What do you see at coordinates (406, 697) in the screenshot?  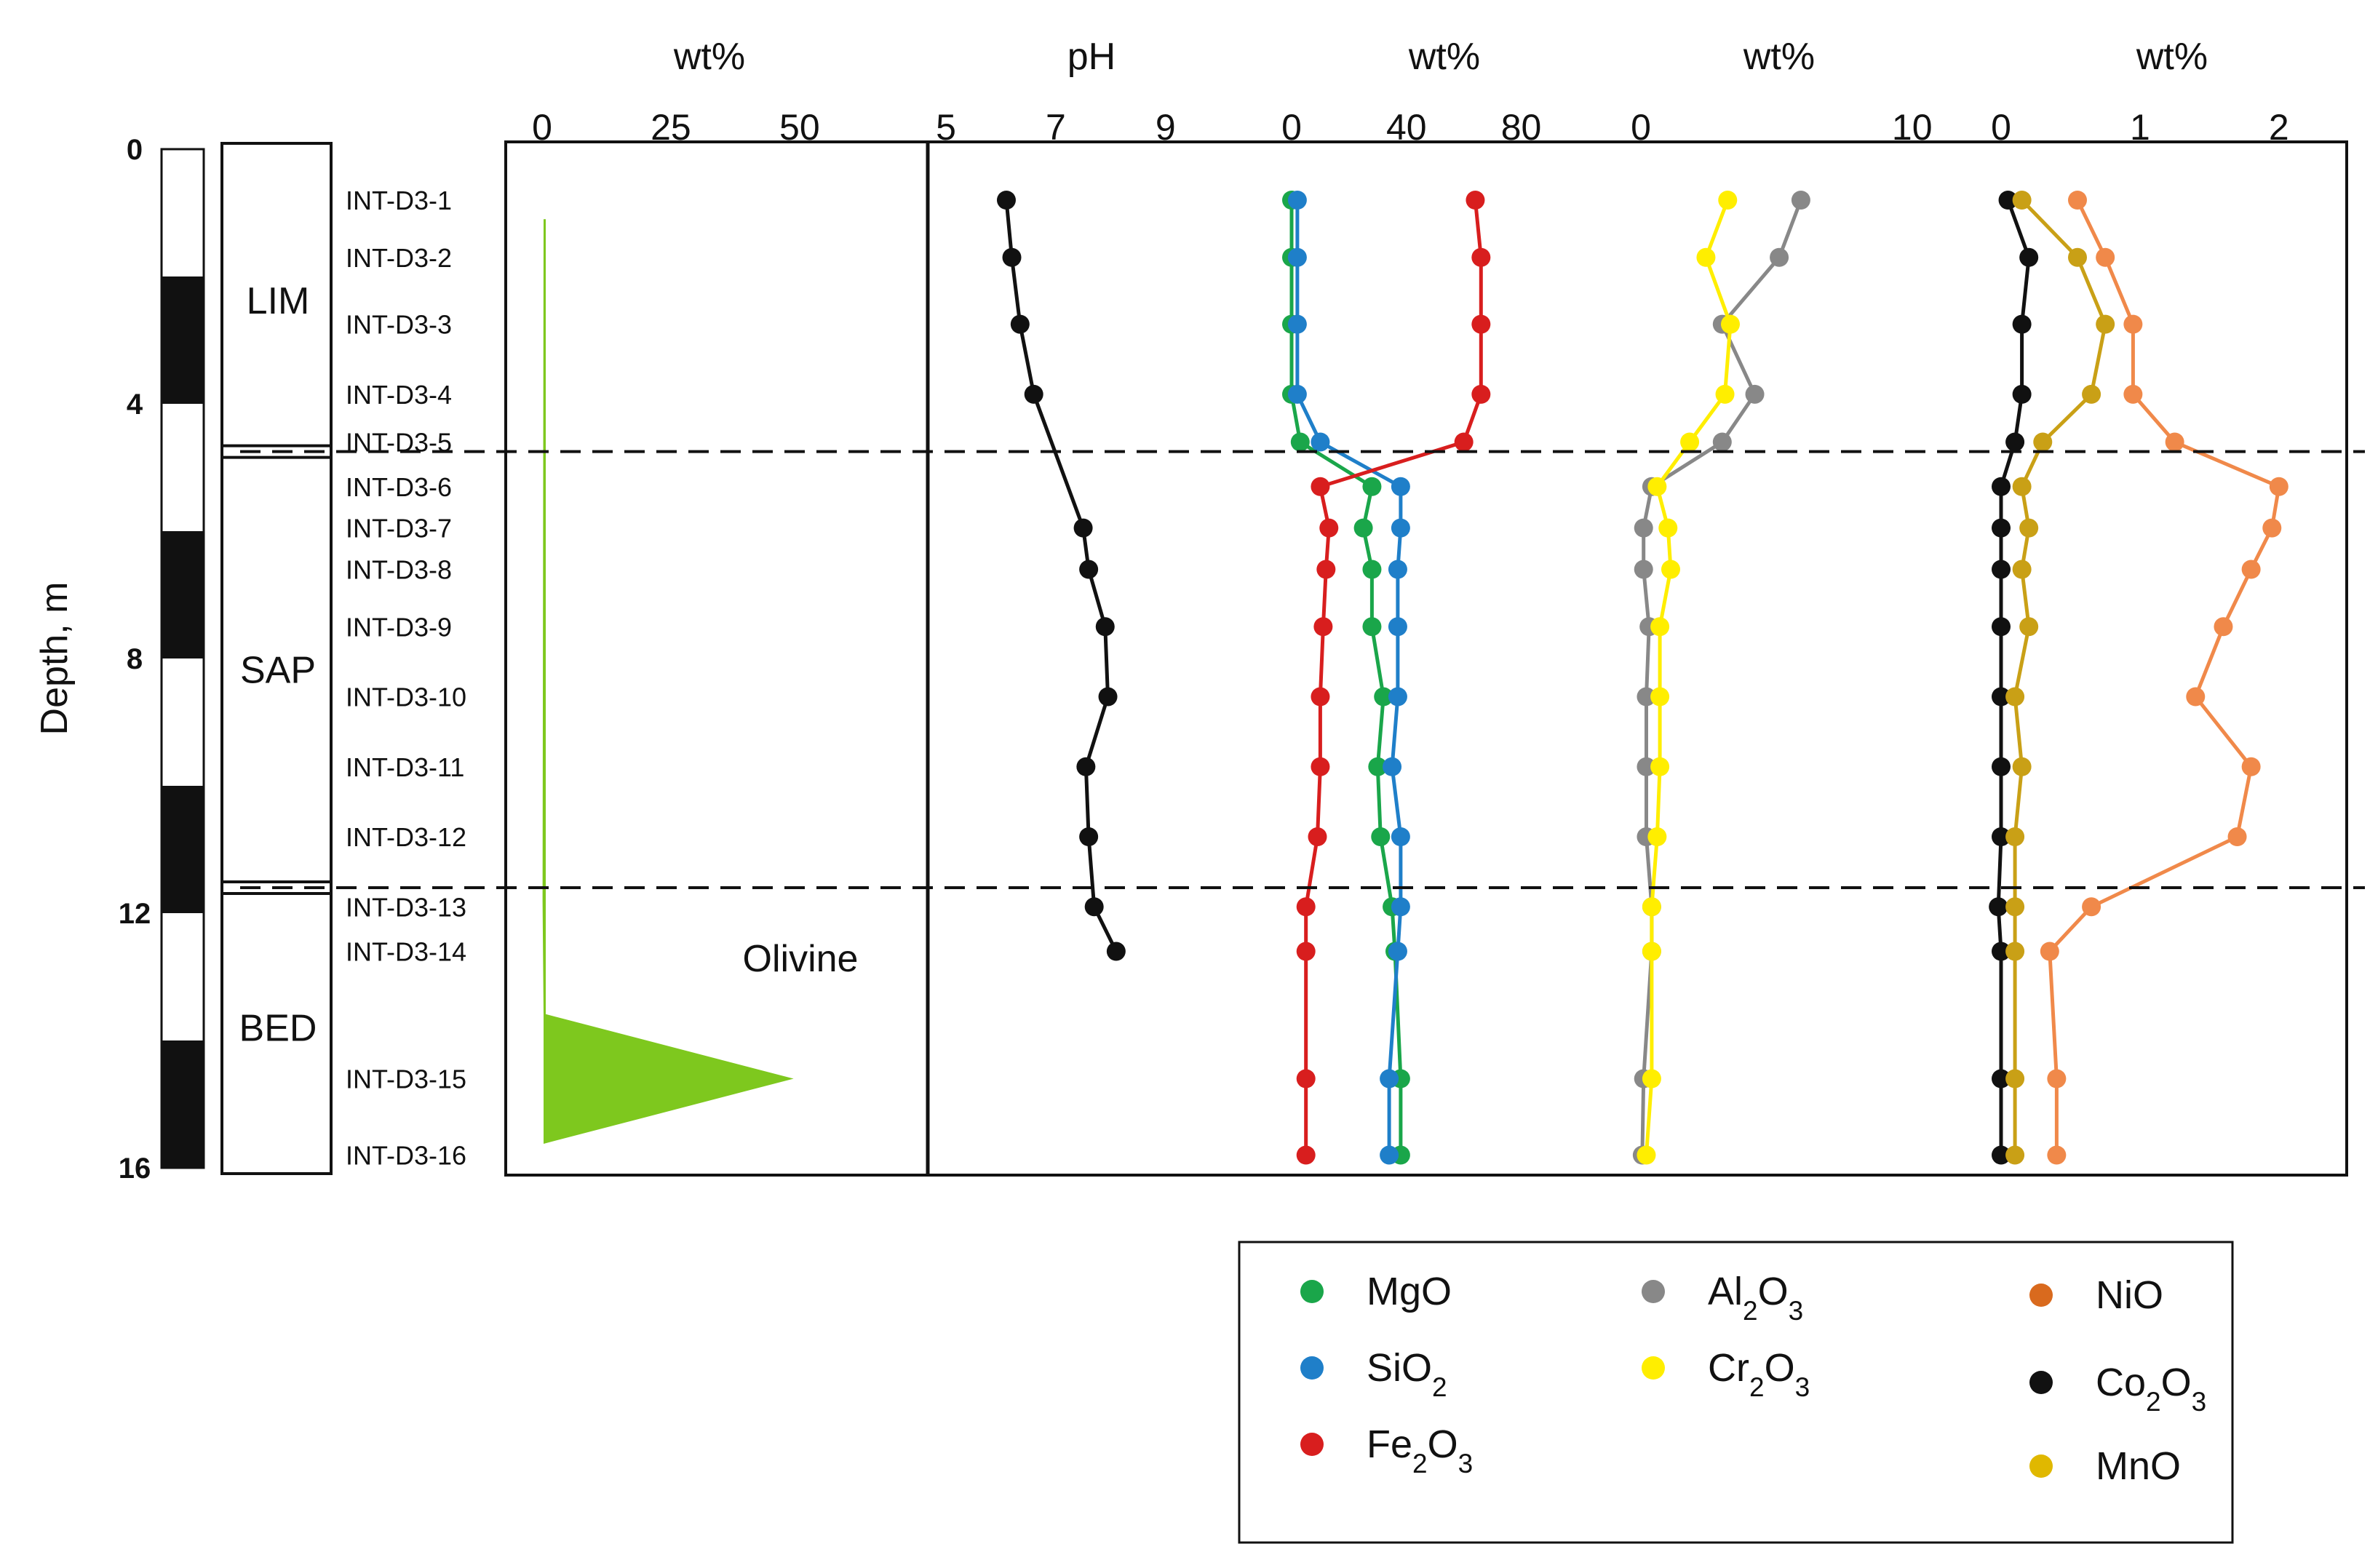 I see `sample-label: INT-D3-10` at bounding box center [406, 697].